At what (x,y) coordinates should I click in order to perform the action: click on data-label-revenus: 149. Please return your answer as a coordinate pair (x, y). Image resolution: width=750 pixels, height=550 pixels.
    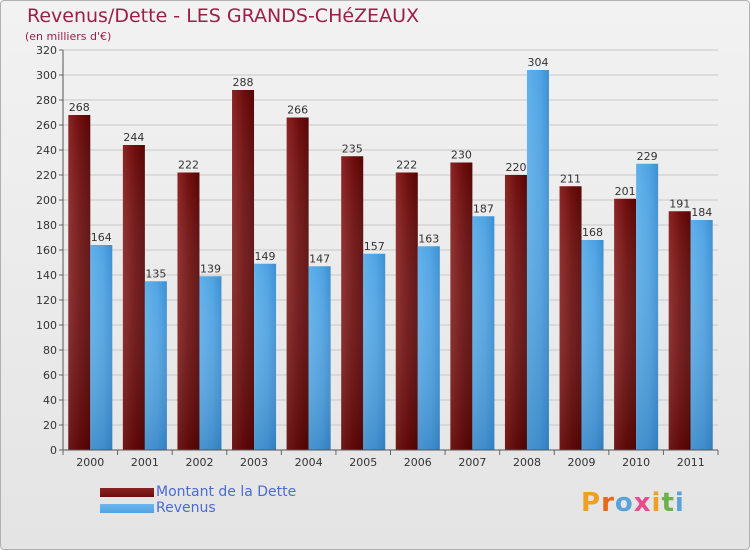
    Looking at the image, I should click on (265, 256).